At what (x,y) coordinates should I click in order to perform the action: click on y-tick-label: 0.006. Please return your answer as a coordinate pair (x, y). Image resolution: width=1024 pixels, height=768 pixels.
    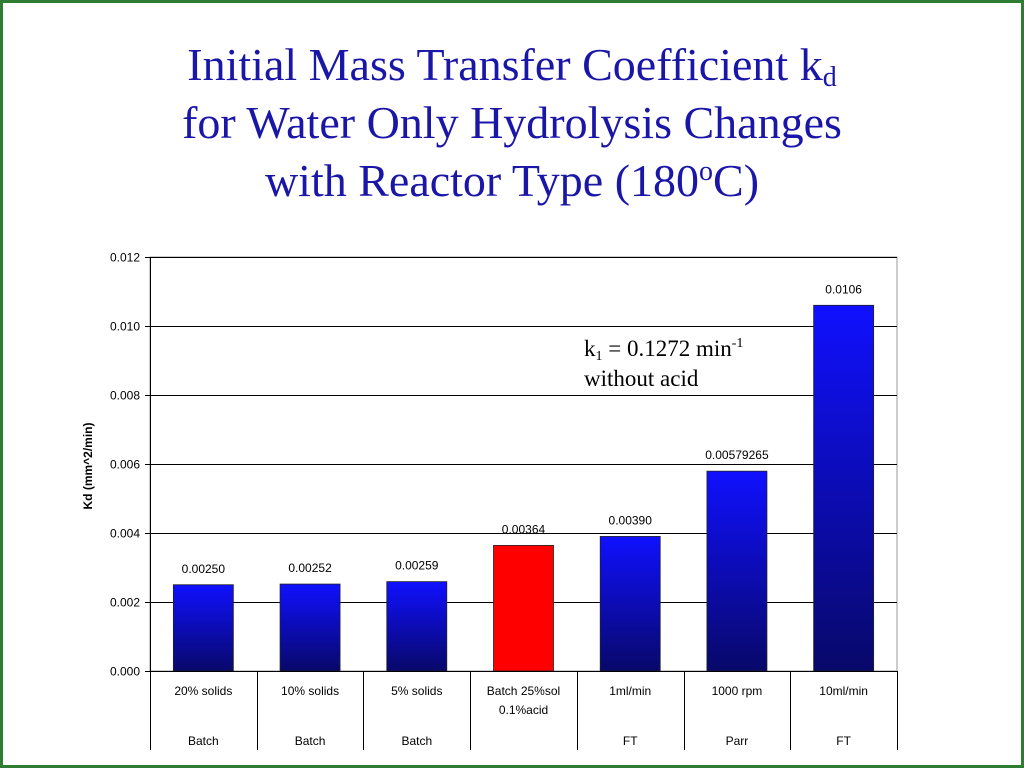
    Looking at the image, I should click on (125, 465).